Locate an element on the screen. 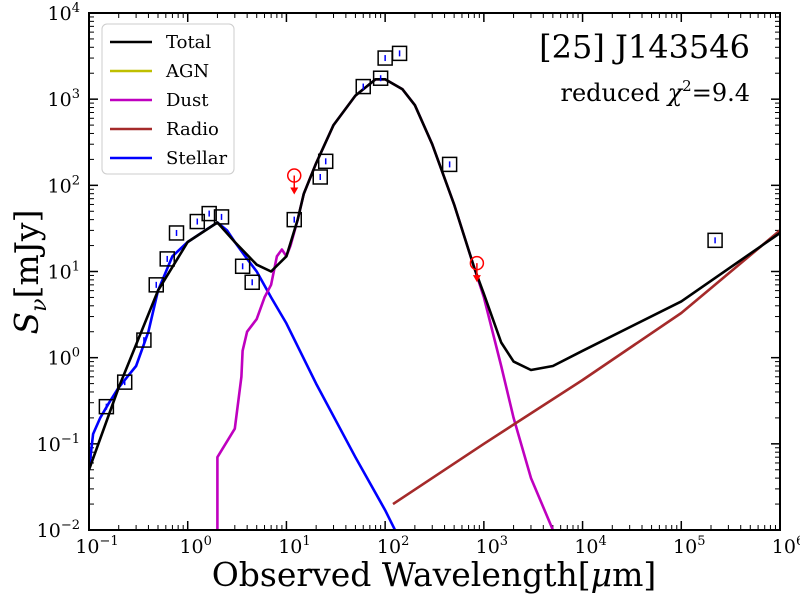 The image size is (800, 600). x-axis-label-unit: m] is located at coordinates (634, 574).